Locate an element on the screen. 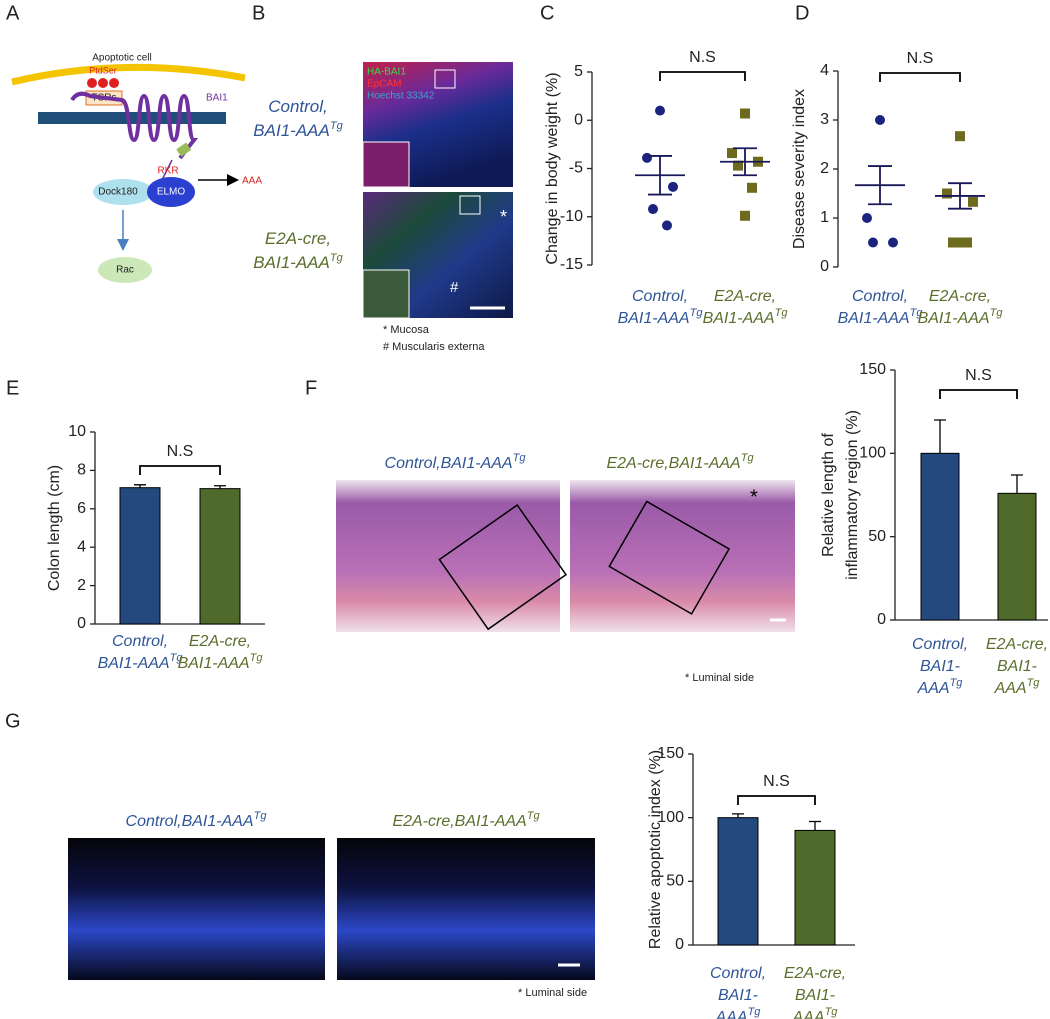 The image size is (1050, 1019). link is located at coordinates (167, 170).